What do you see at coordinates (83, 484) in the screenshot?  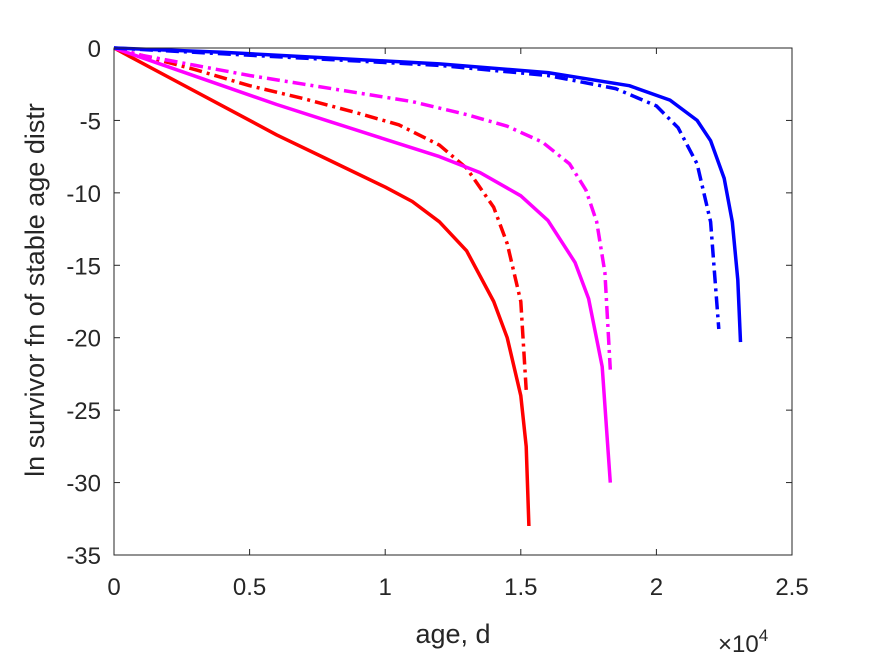 I see `y-tick-label: -30` at bounding box center [83, 484].